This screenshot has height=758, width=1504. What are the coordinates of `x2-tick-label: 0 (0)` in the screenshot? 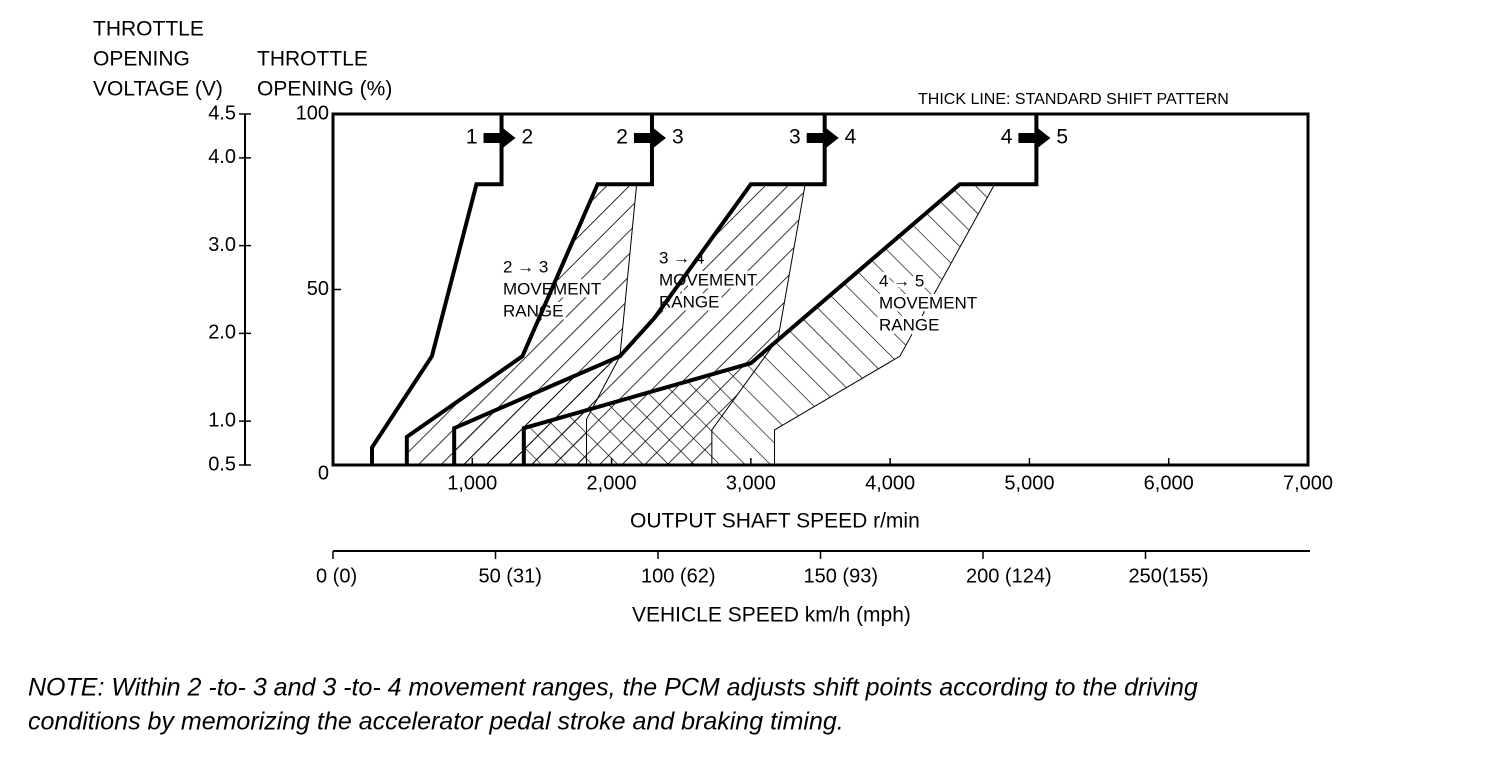 It's located at (336, 576).